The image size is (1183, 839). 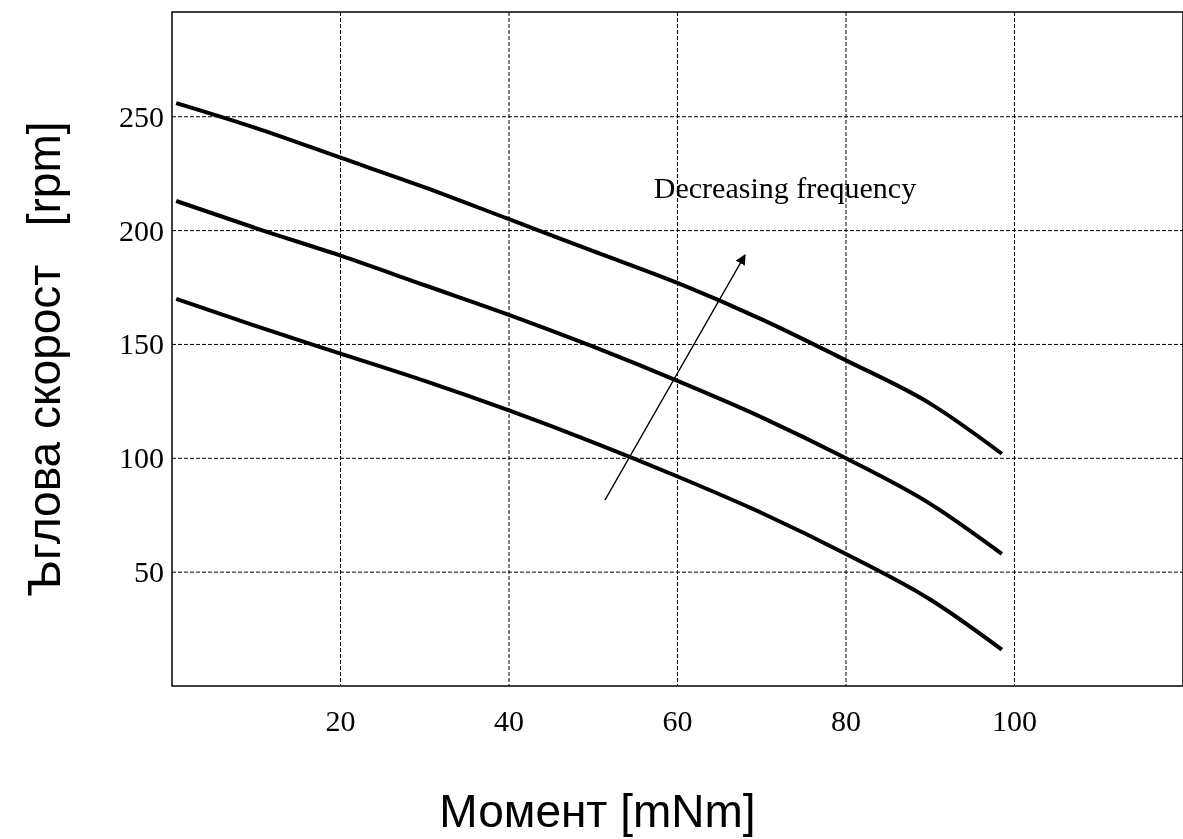 I want to click on x-tick-label: 40, so click(x=509, y=720).